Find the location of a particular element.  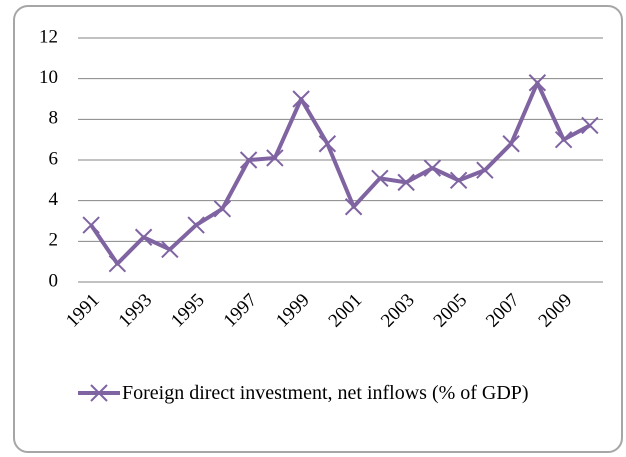

y-tick-label: 4 is located at coordinates (54, 199).